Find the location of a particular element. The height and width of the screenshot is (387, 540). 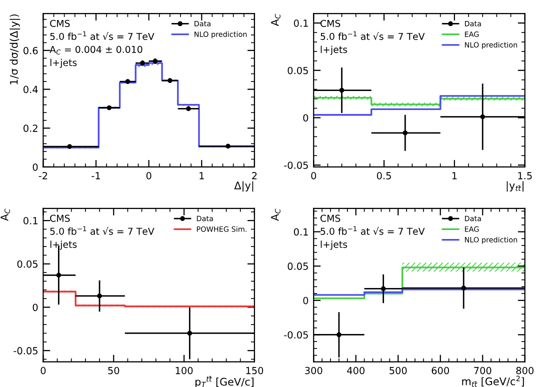

y-tick-label: 0.6 is located at coordinates (31, 50).